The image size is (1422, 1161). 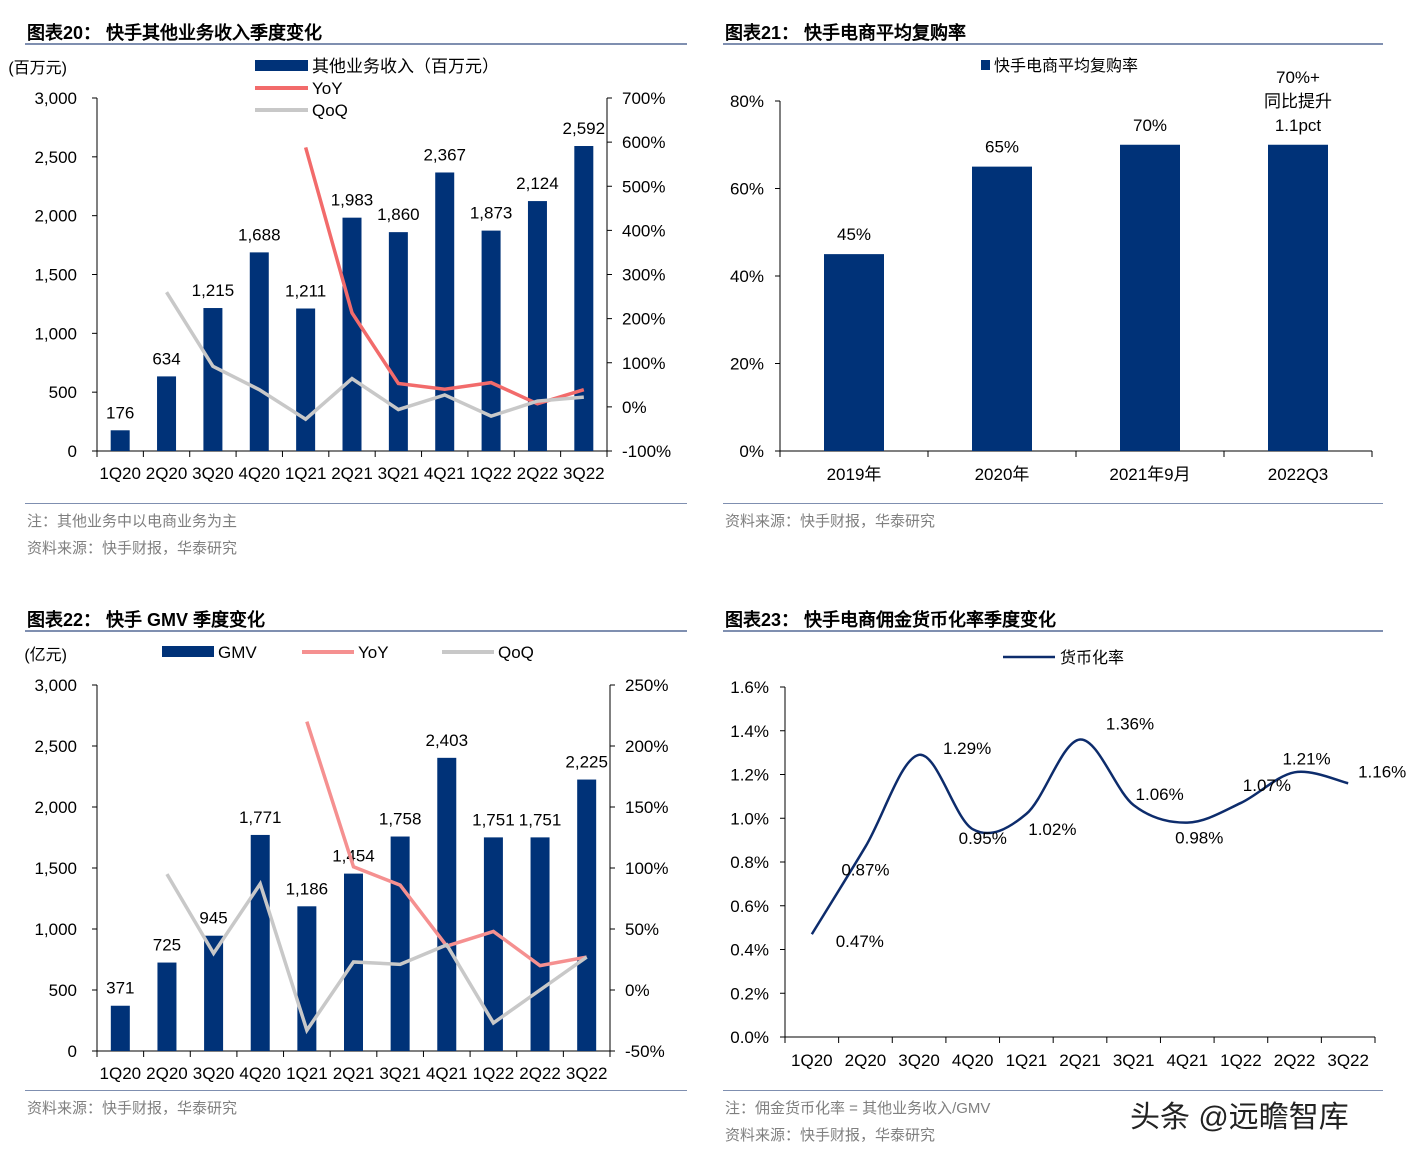 What do you see at coordinates (646, 685) in the screenshot?
I see `y2-tick-label: 250%` at bounding box center [646, 685].